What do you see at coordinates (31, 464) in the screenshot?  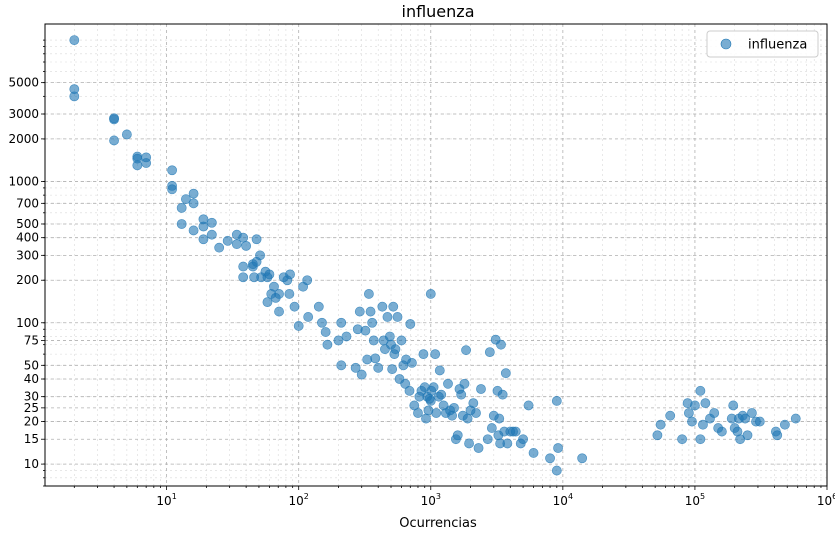 I see `y-tick-label: 10` at bounding box center [31, 464].